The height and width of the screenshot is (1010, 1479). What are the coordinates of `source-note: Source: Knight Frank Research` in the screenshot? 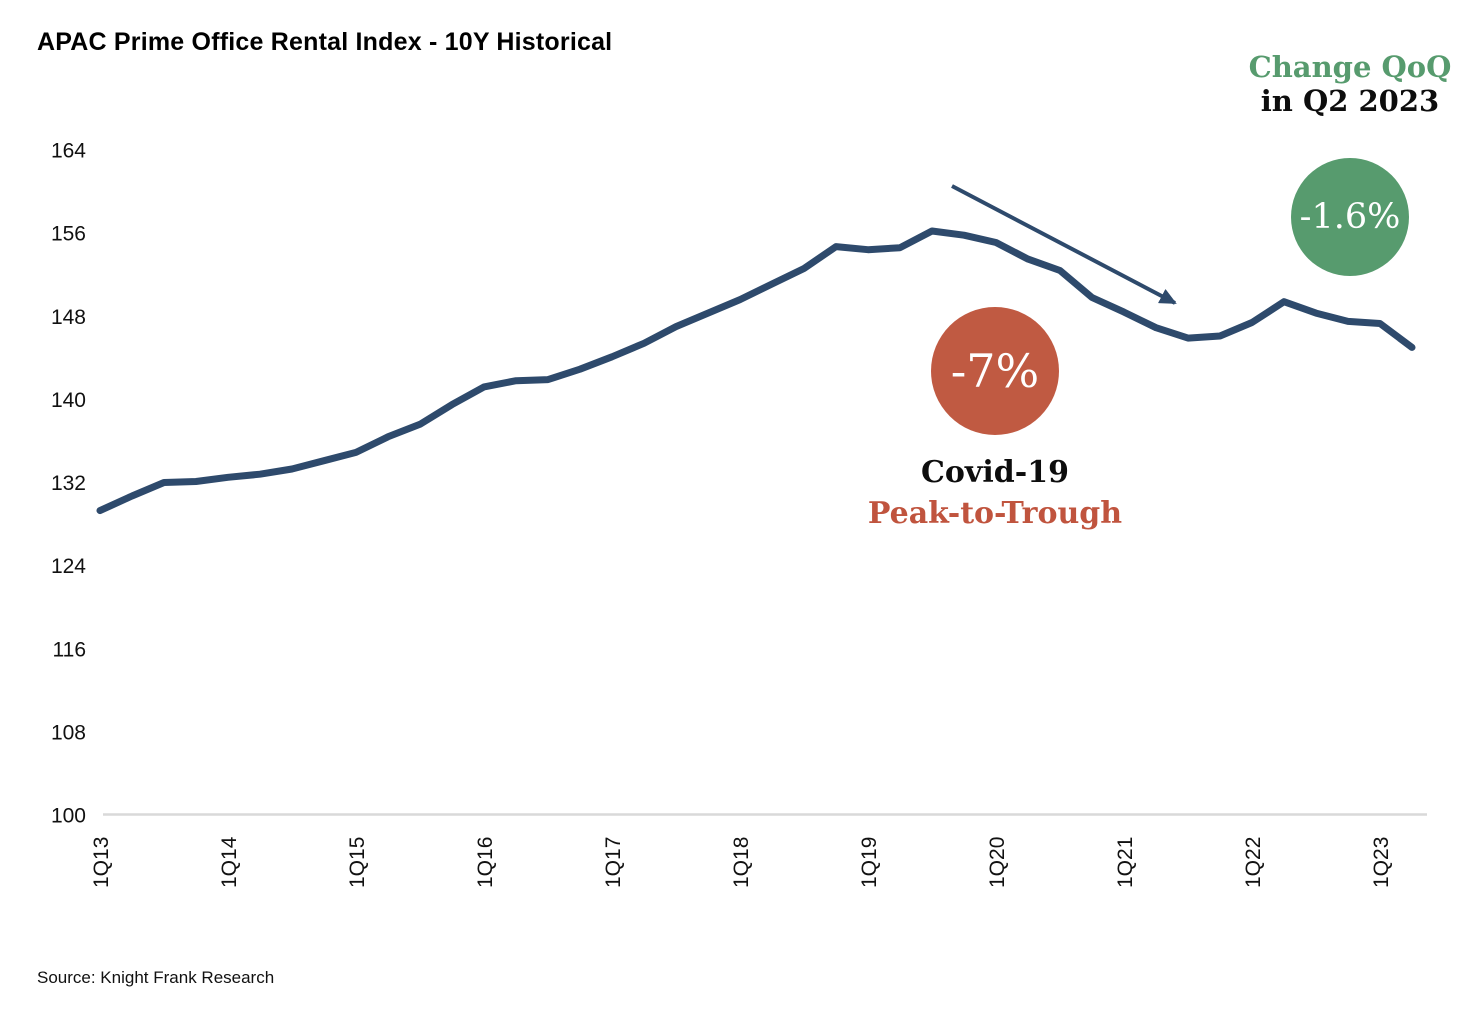 It's located at (156, 977).